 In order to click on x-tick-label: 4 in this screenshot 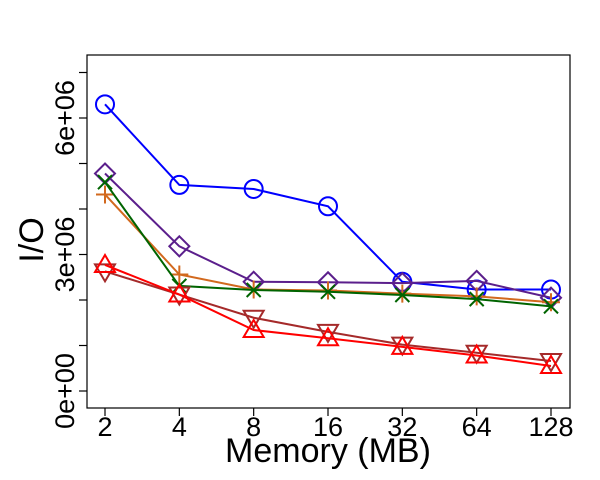, I will do `click(179, 427)`.